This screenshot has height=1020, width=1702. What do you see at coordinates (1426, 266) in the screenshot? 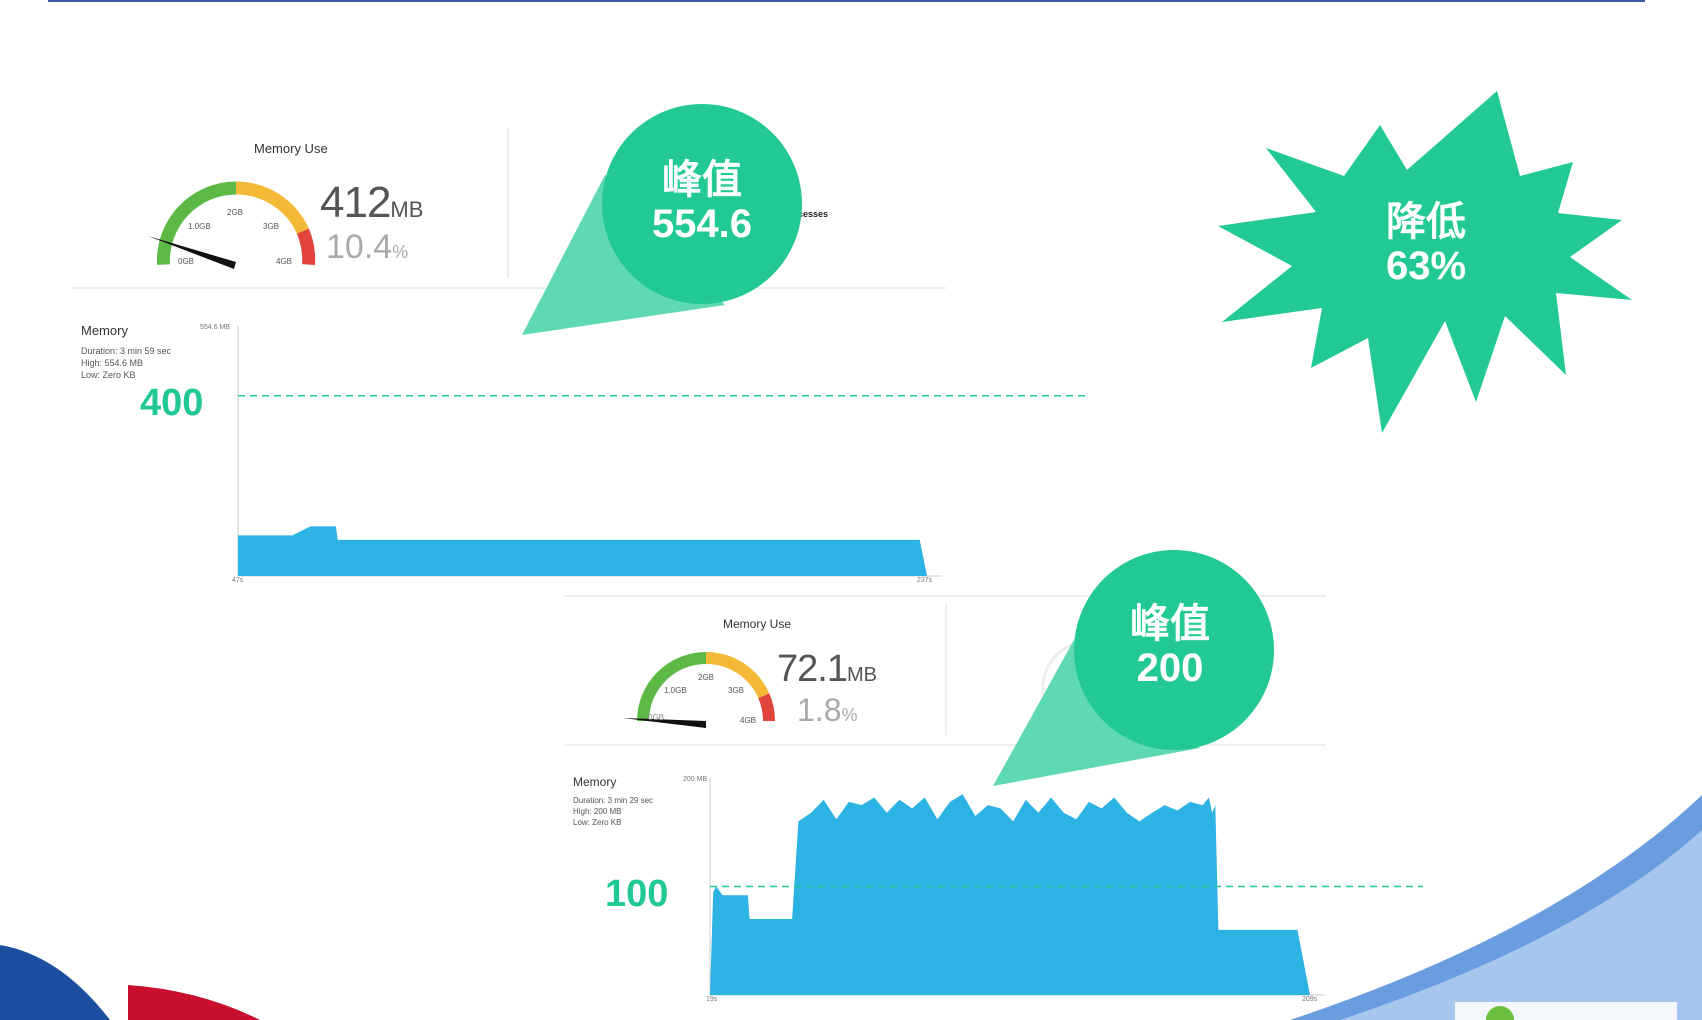
I see `starburst-line2: 63%` at bounding box center [1426, 266].